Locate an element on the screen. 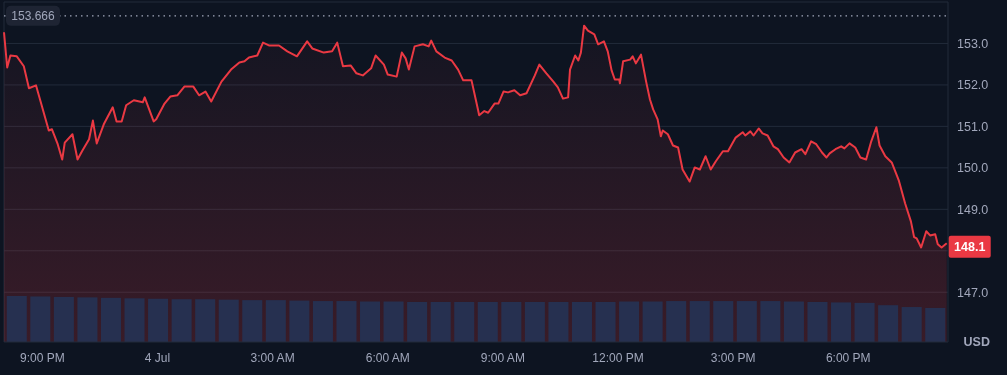 The height and width of the screenshot is (375, 1007). y-tick-label: 151.0 is located at coordinates (973, 126).